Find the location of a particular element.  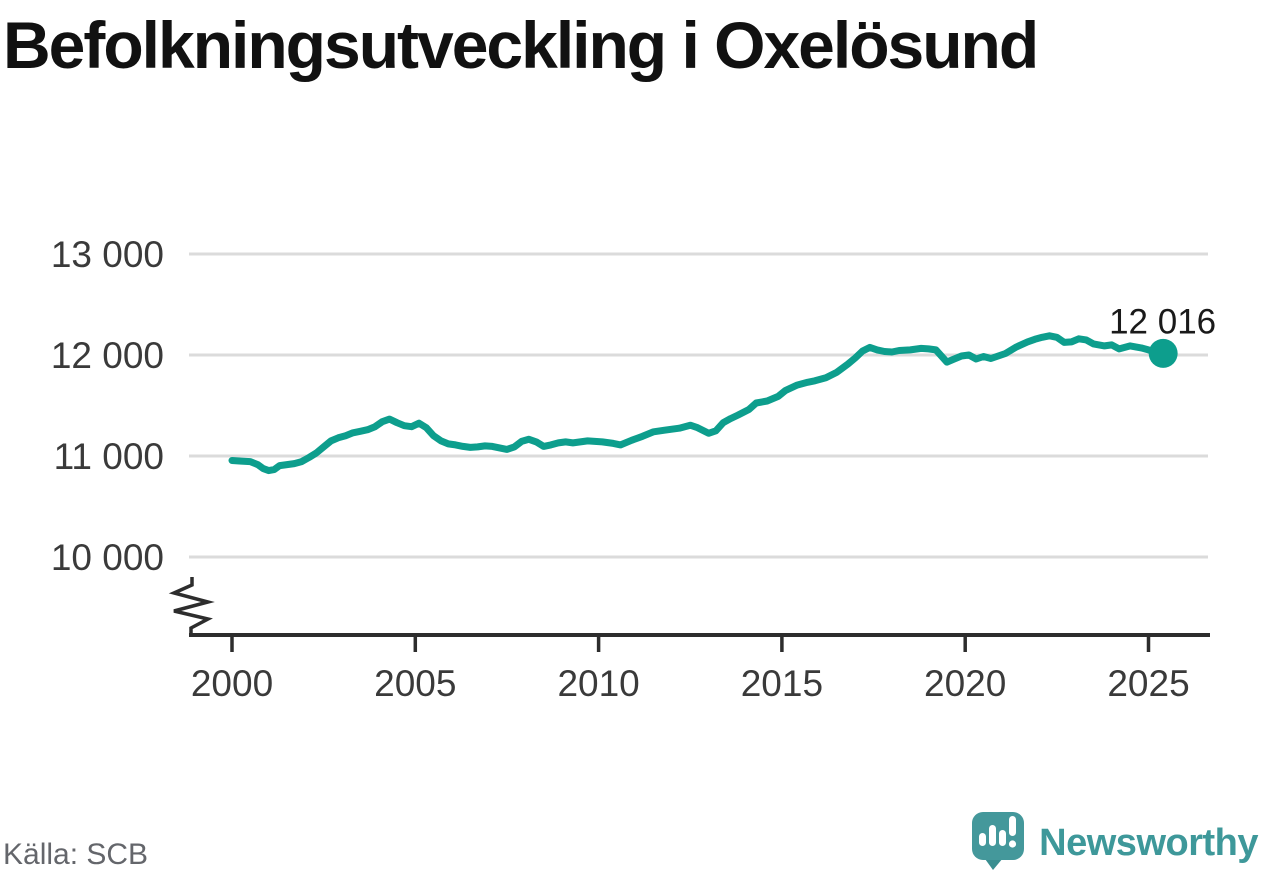

x-tick-label: 2000 is located at coordinates (232, 683).